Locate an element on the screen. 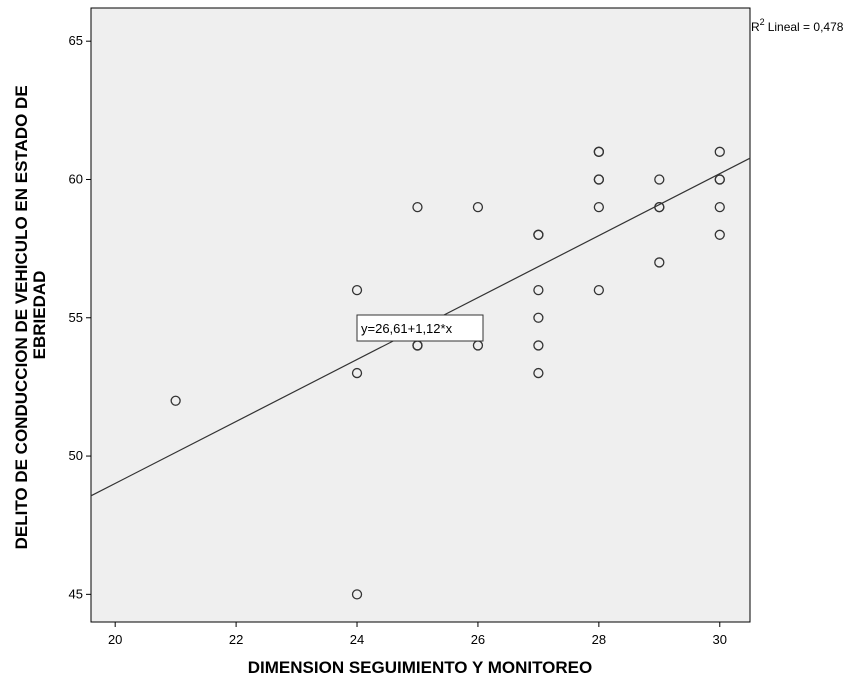 Image resolution: width=867 pixels, height=687 pixels. y-tick-label: 65 is located at coordinates (76, 40).